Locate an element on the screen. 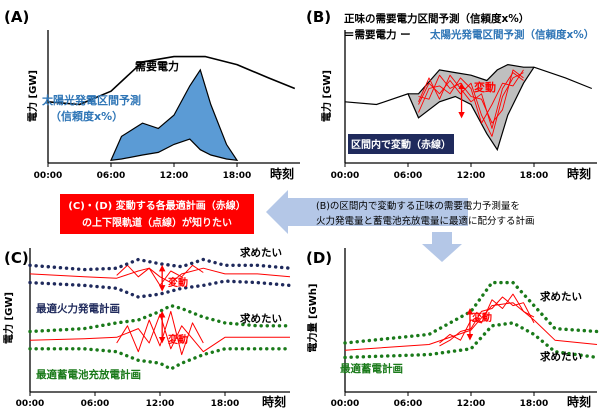  panel-d-x-axis-title: 時刻 is located at coordinates (579, 401).